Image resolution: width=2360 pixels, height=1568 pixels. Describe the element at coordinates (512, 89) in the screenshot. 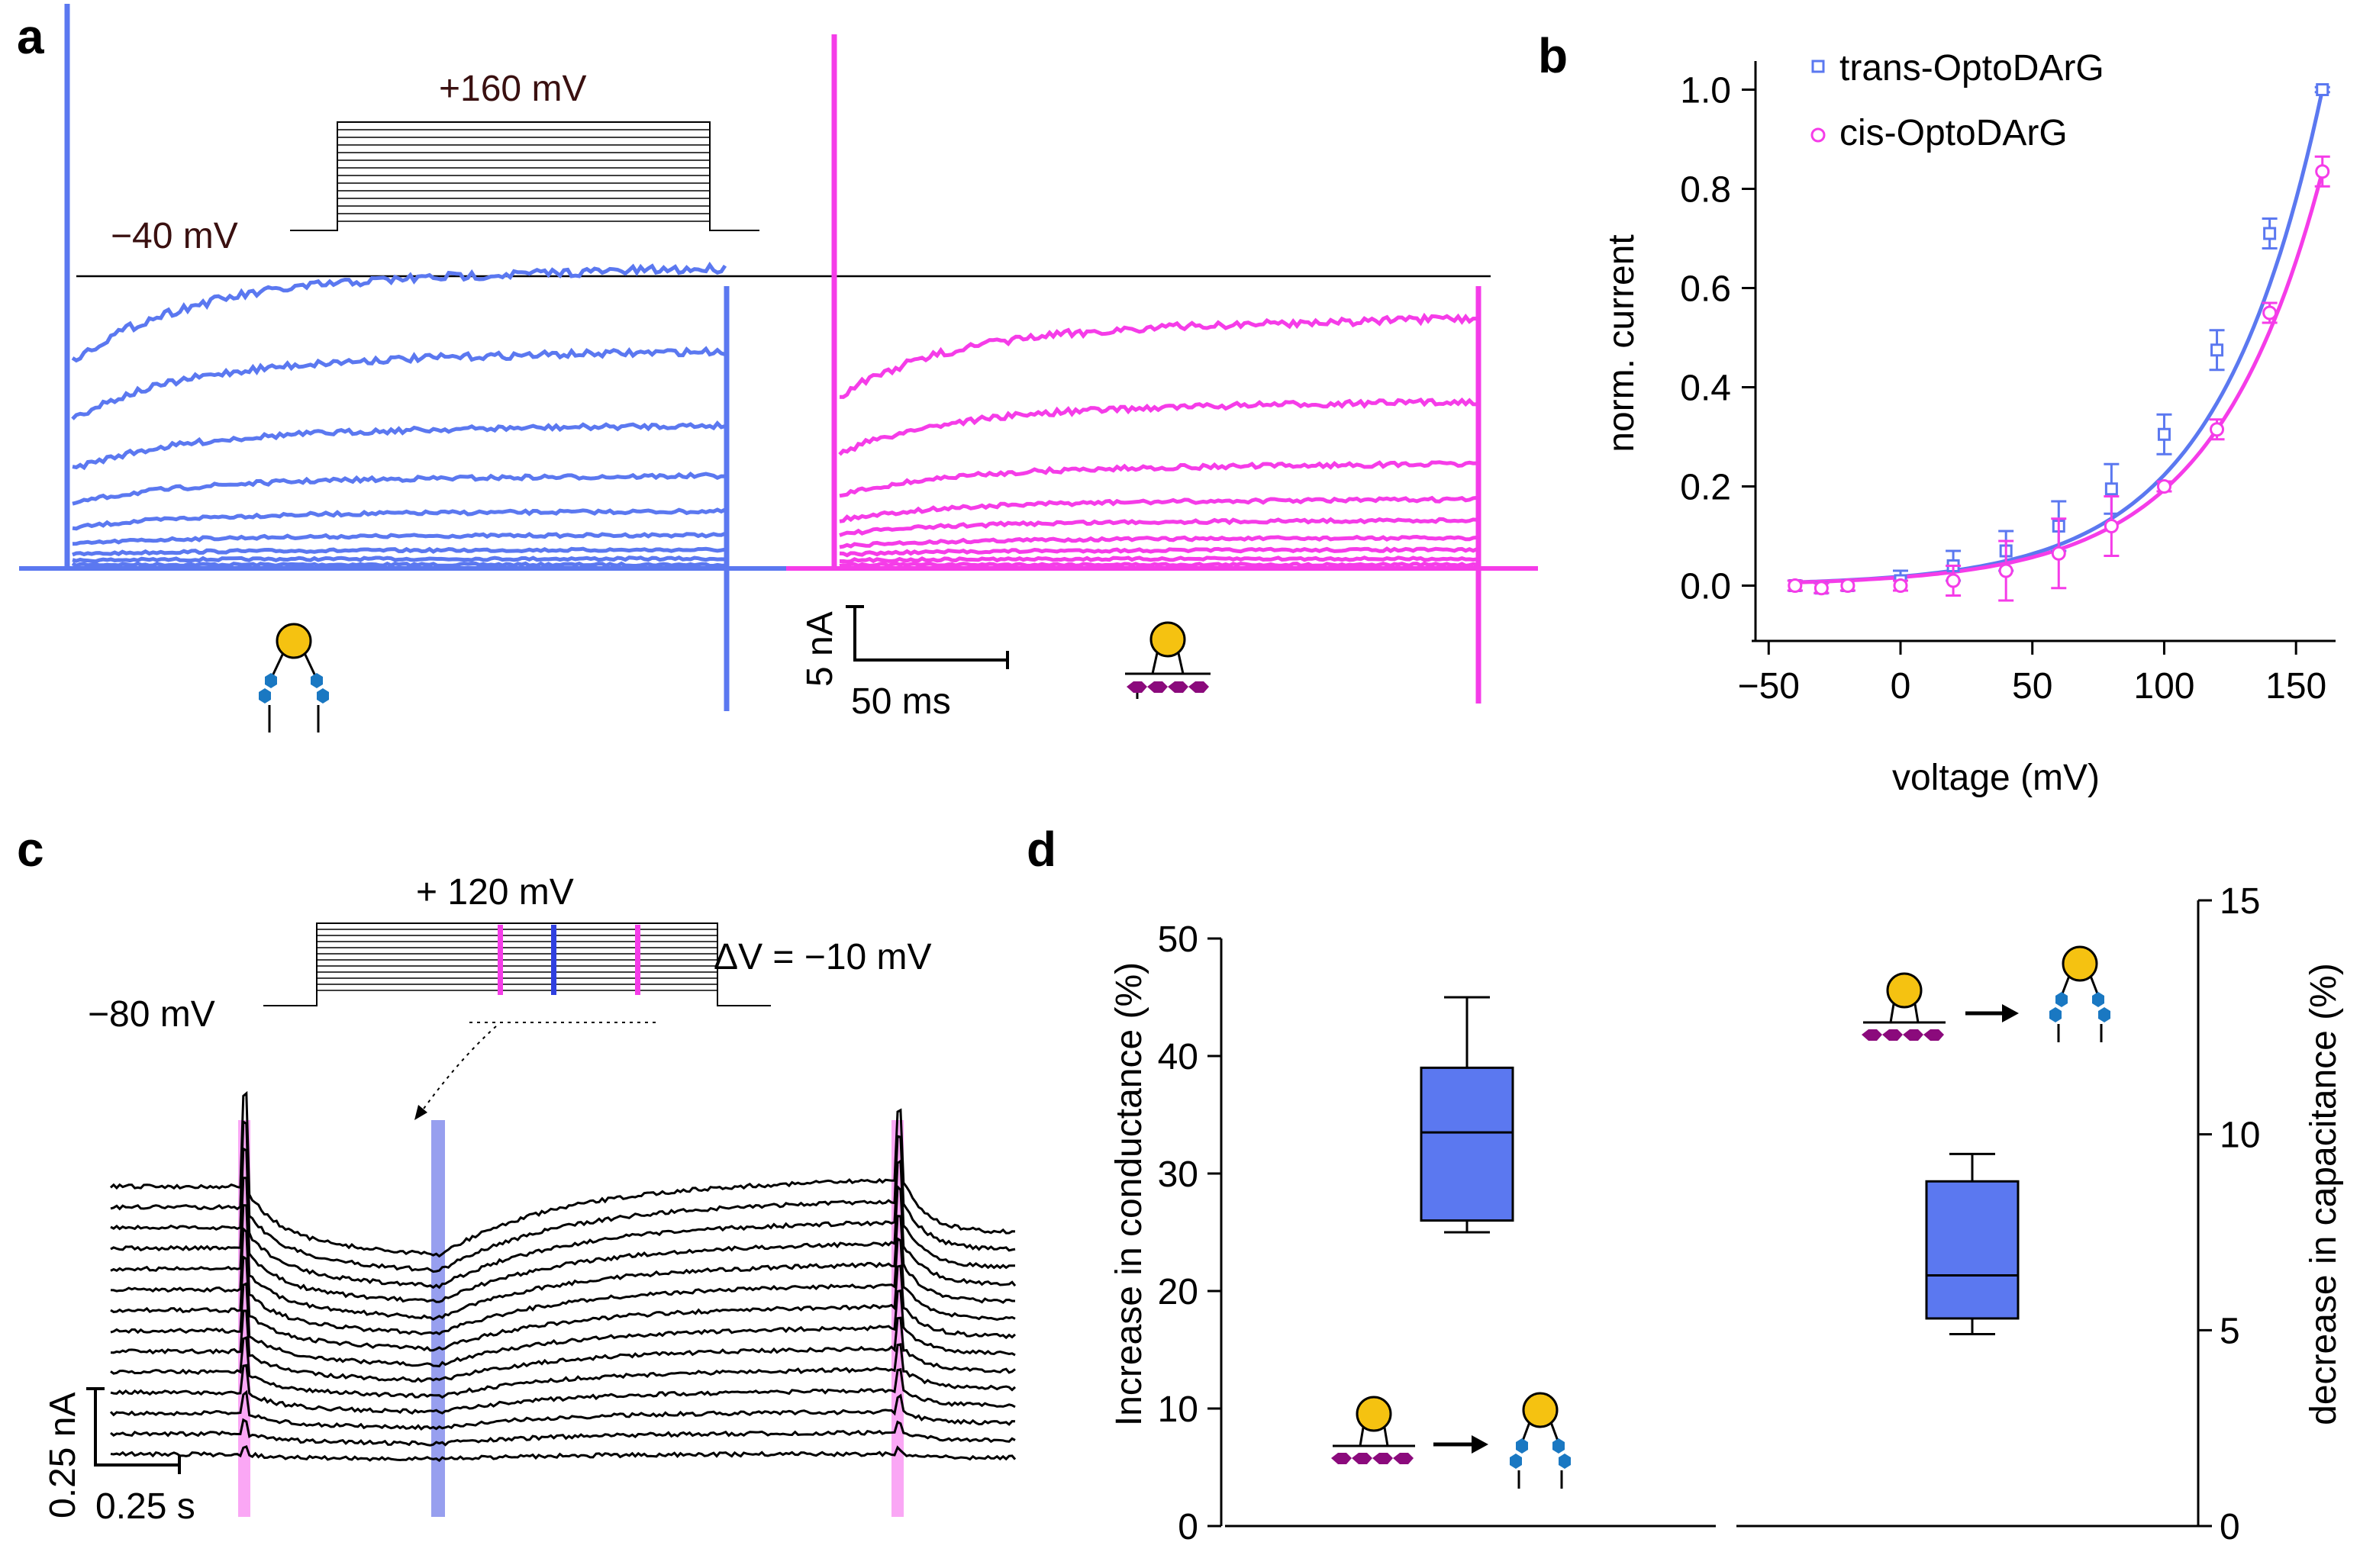

I see `protocol-top-label-a: +160 mV` at that location.